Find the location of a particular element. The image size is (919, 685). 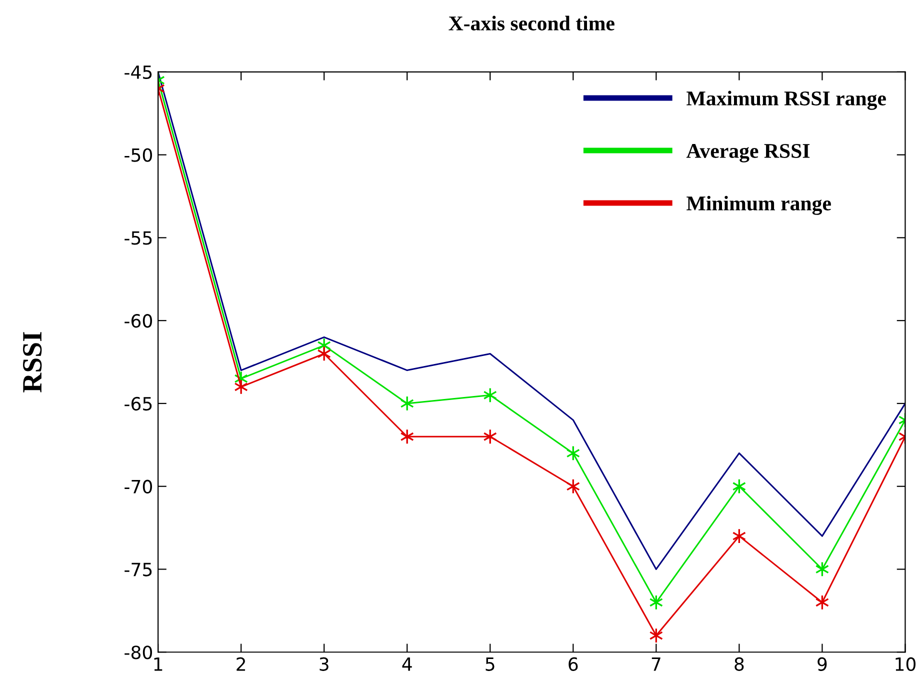

y-tick-label: -80 is located at coordinates (138, 653).